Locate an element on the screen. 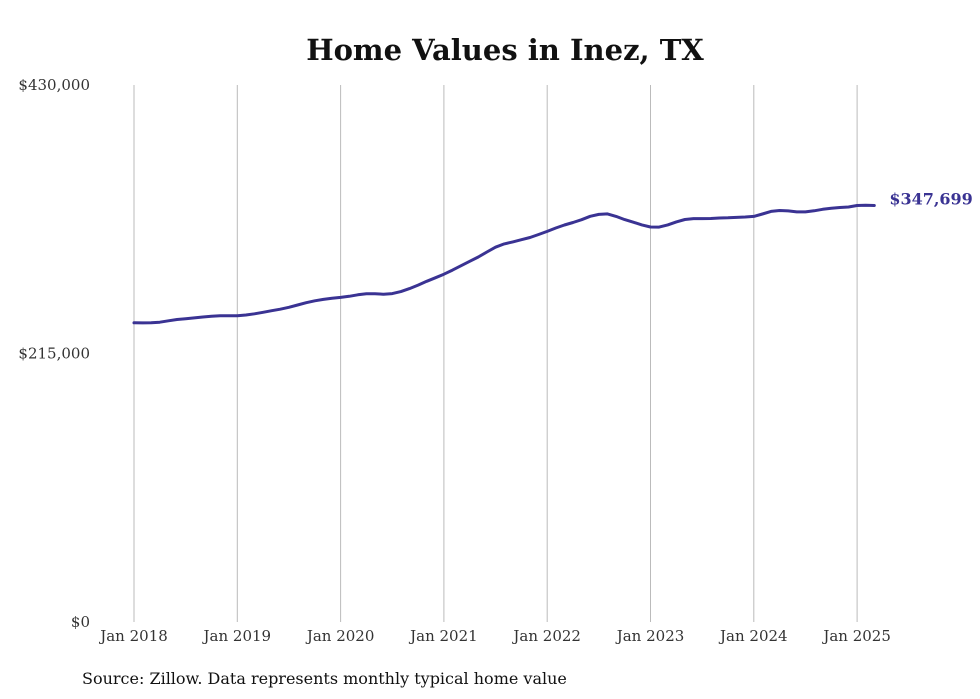 The width and height of the screenshot is (980, 699). chart-title: Home Values in Inez, TX is located at coordinates (505, 50).